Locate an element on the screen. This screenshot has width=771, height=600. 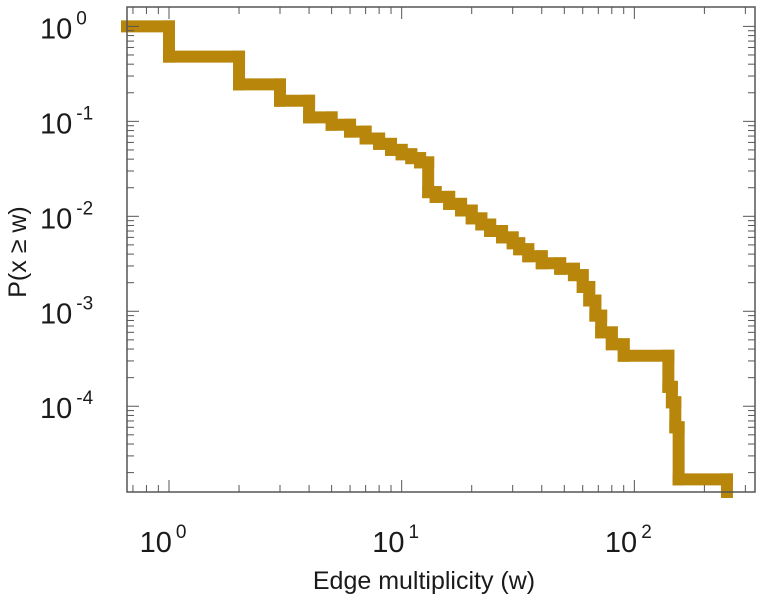
y-tick-label: 10 -1 is located at coordinates (66, 121).